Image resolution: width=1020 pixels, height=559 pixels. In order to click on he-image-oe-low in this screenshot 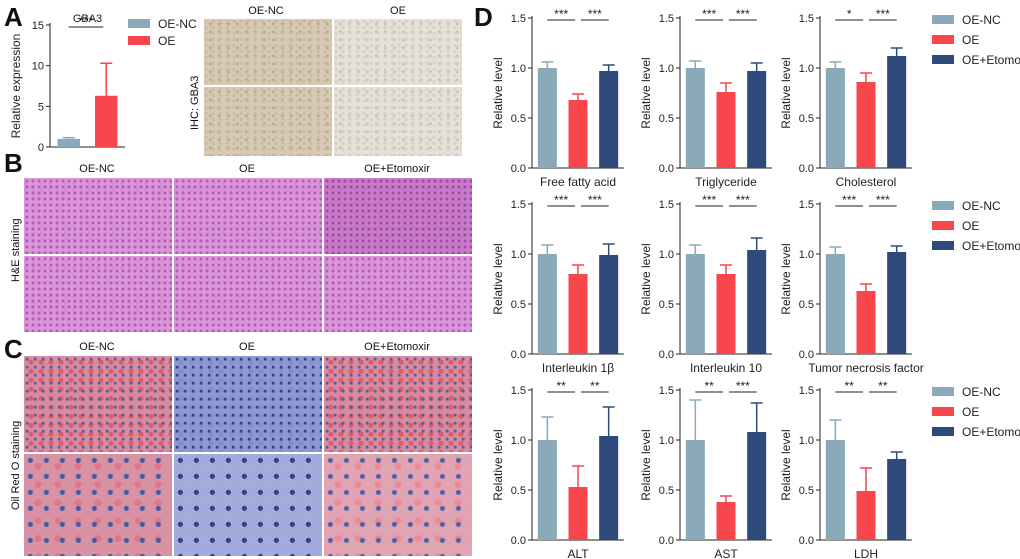, I will do `click(248, 216)`.